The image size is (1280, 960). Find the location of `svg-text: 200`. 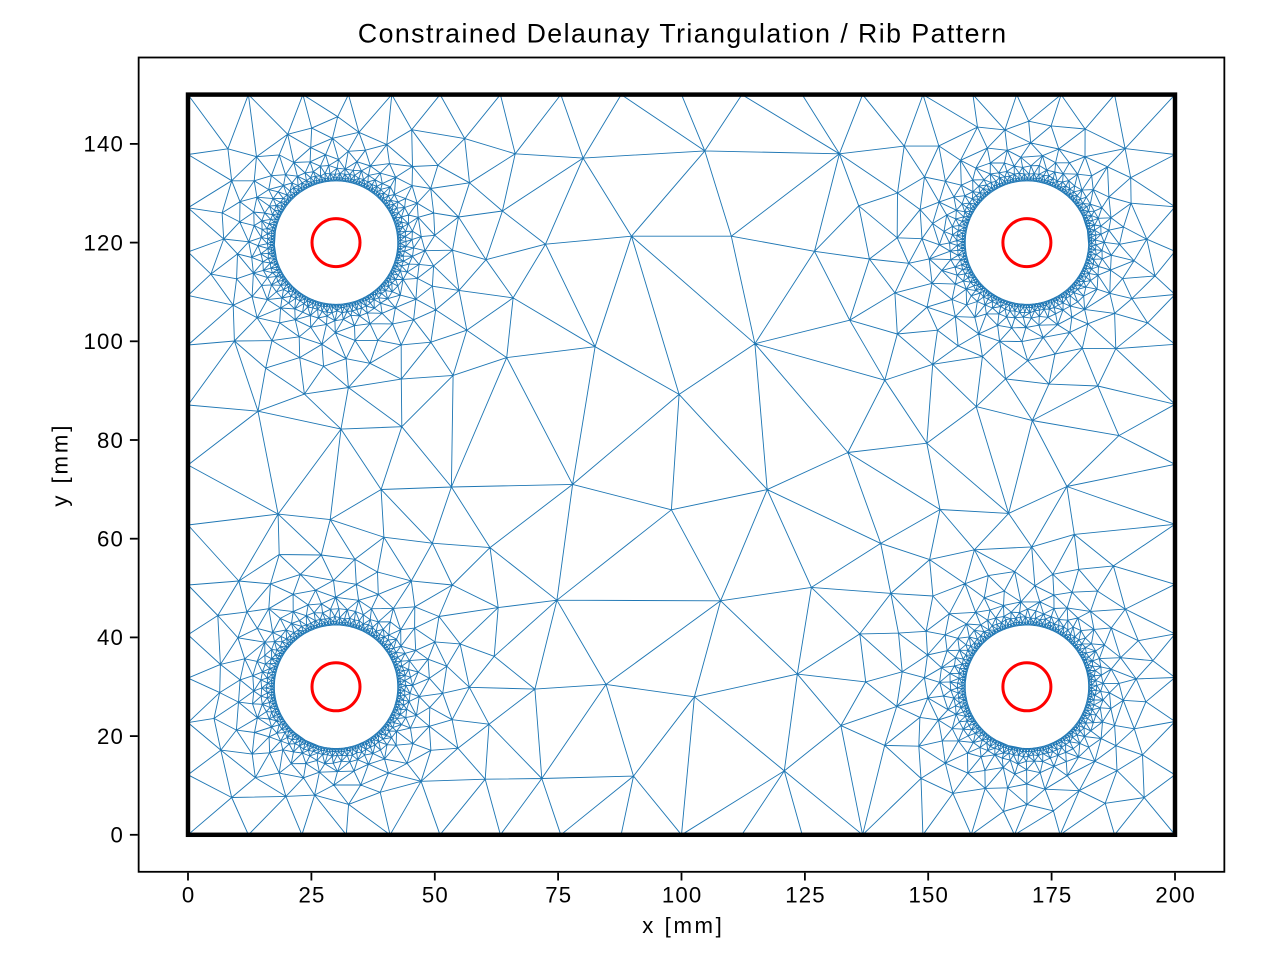

svg-text: 200 is located at coordinates (1175, 894).